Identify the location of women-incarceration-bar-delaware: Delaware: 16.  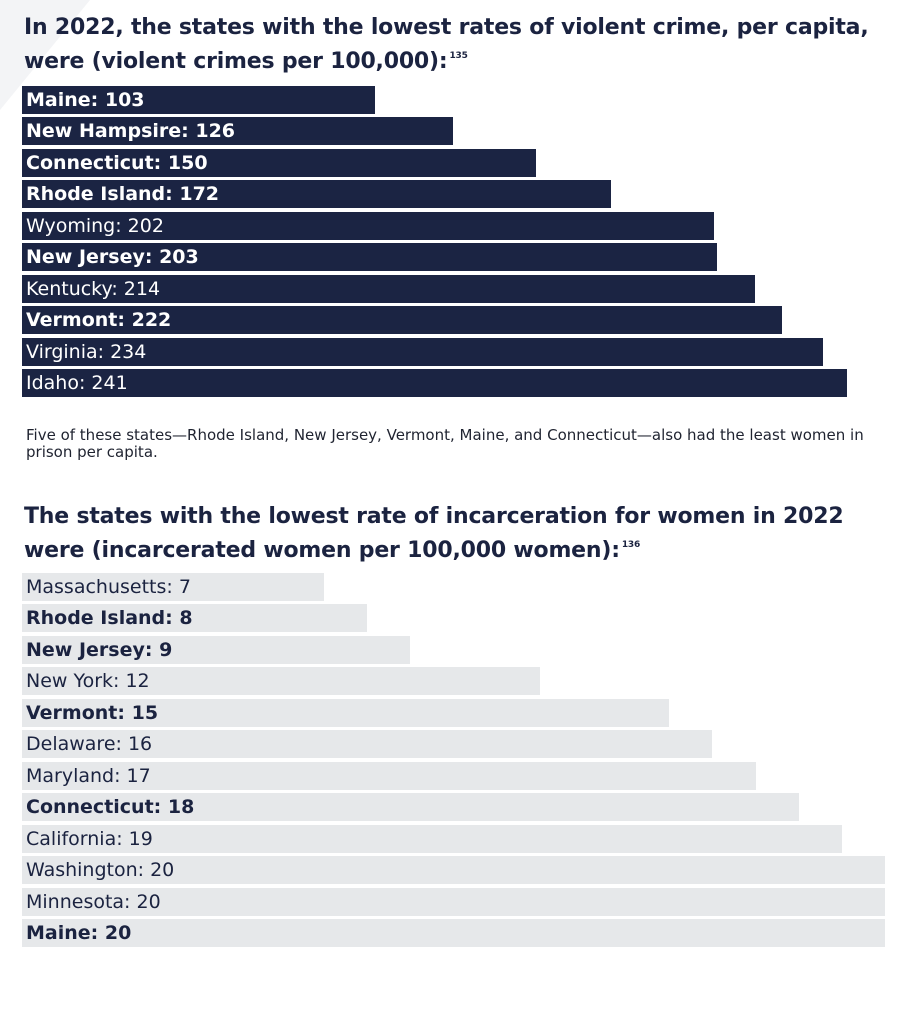
(367, 744).